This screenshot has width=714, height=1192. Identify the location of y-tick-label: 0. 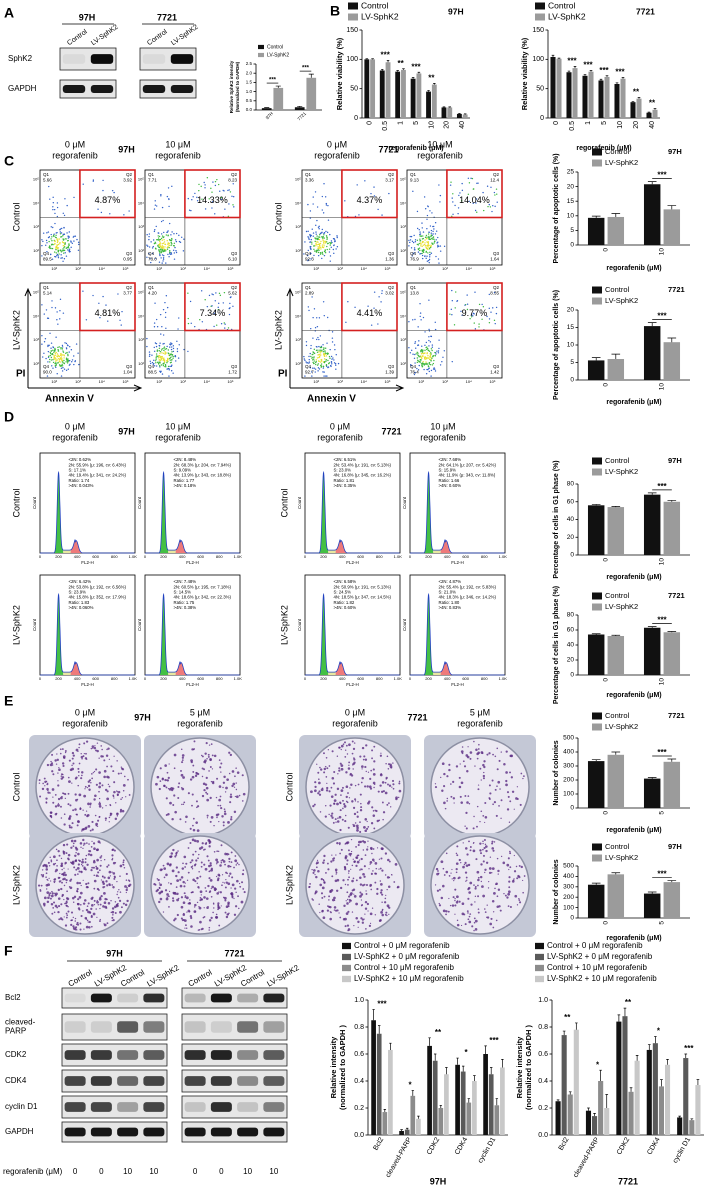
(572, 380).